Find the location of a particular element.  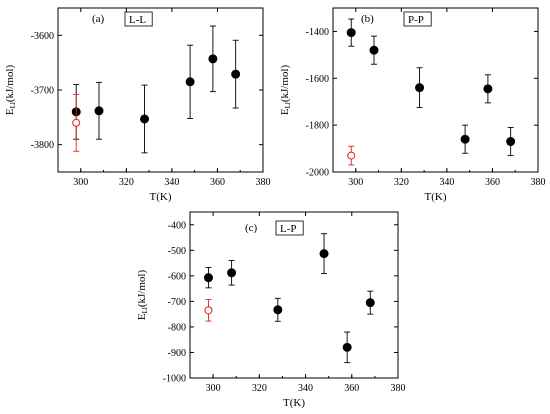

y-tick-label: -2000 is located at coordinates (317, 173).